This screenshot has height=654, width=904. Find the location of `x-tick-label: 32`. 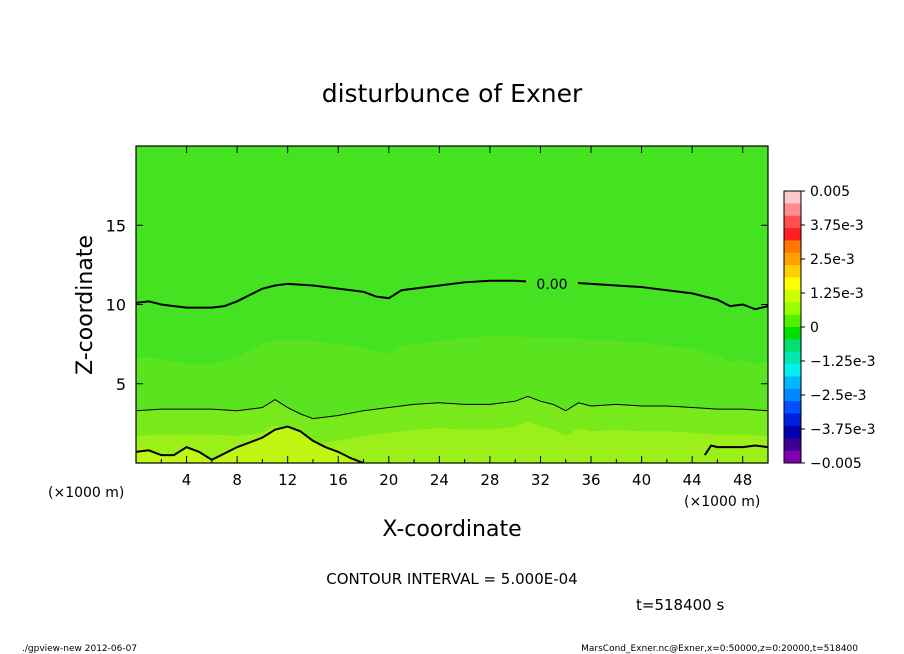

x-tick-label: 32 is located at coordinates (540, 480).